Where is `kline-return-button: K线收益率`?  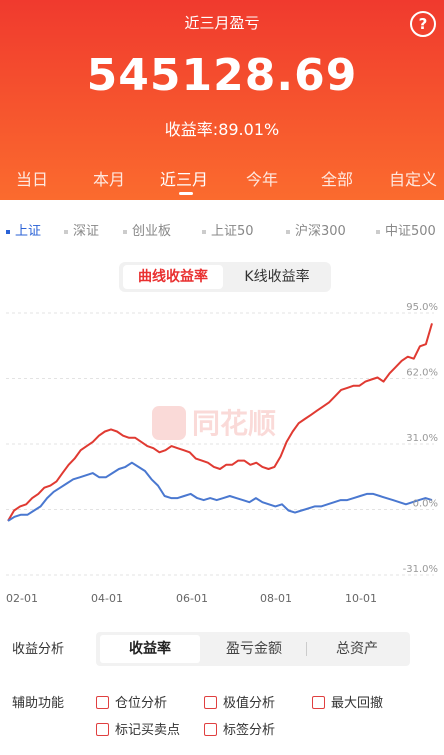
kline-return-button: K线收益率 is located at coordinates (277, 277).